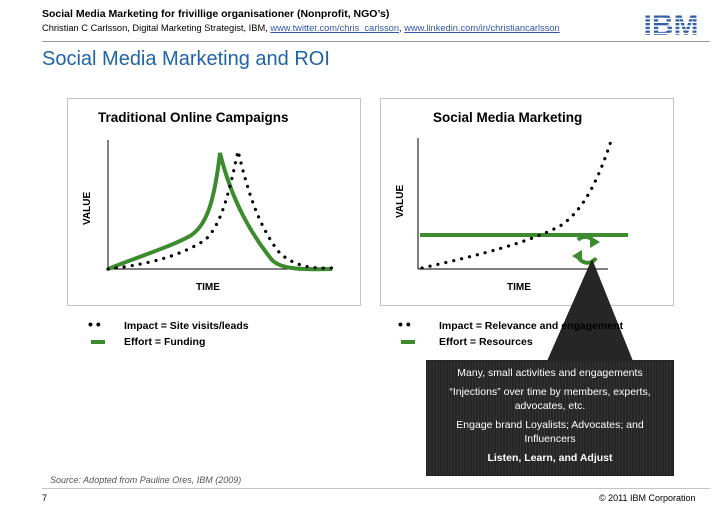 The width and height of the screenshot is (728, 515). I want to click on social-chart, so click(522, 203).